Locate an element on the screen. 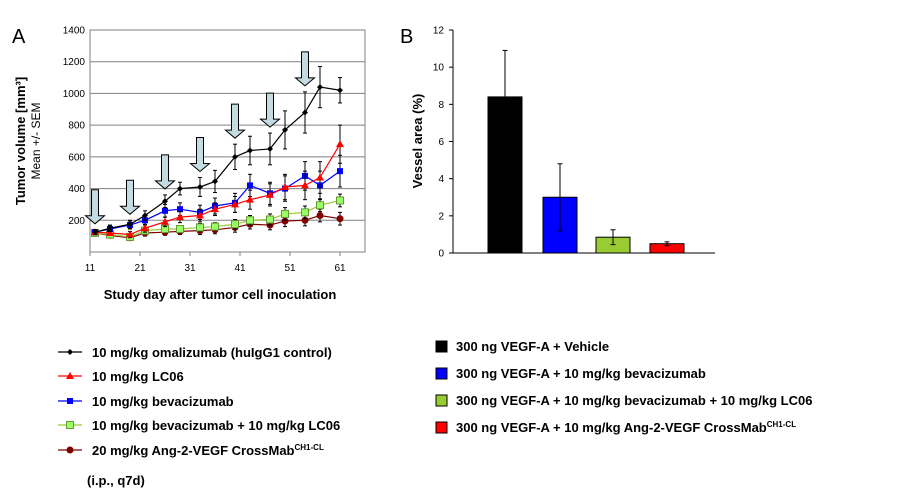 The width and height of the screenshot is (902, 499). legend-a-entry: 10 mg/kg bevacizumab is located at coordinates (146, 401).